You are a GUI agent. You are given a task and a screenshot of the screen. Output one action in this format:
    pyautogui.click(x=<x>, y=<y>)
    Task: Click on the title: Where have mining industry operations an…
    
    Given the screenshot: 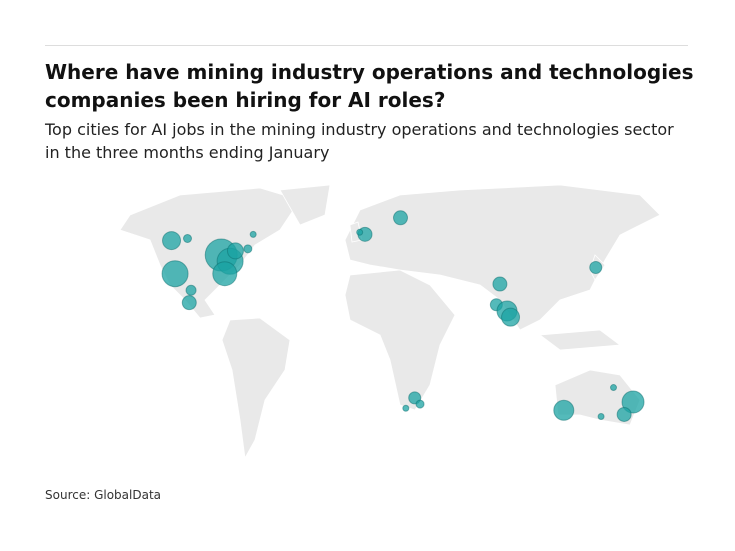 What is the action you would take?
    pyautogui.click(x=369, y=86)
    